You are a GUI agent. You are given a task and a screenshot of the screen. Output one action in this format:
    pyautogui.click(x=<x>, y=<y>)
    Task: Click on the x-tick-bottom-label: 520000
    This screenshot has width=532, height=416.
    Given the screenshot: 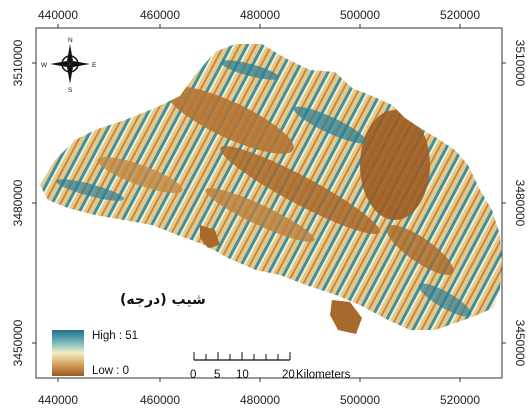 What is the action you would take?
    pyautogui.click(x=460, y=400)
    